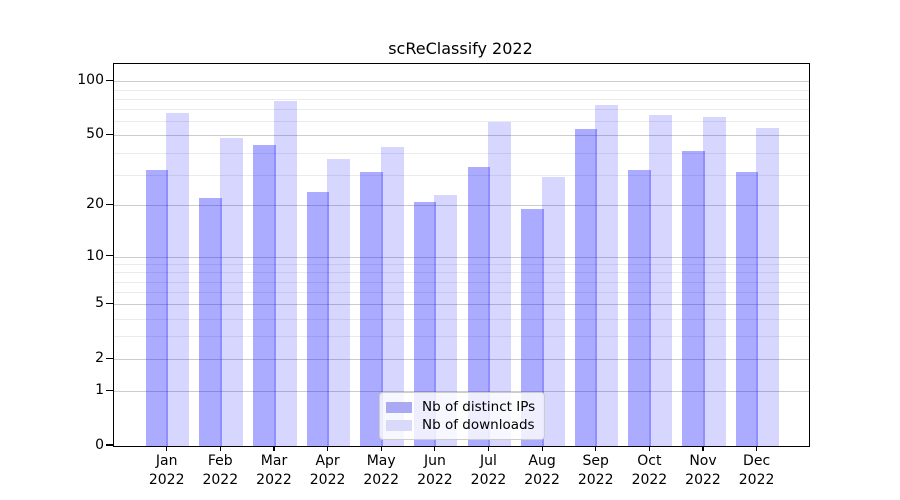 Image resolution: width=900 pixels, height=500 pixels. Describe the element at coordinates (649, 471) in the screenshot. I see `x-tick-label-oct: Oct 2022` at that location.